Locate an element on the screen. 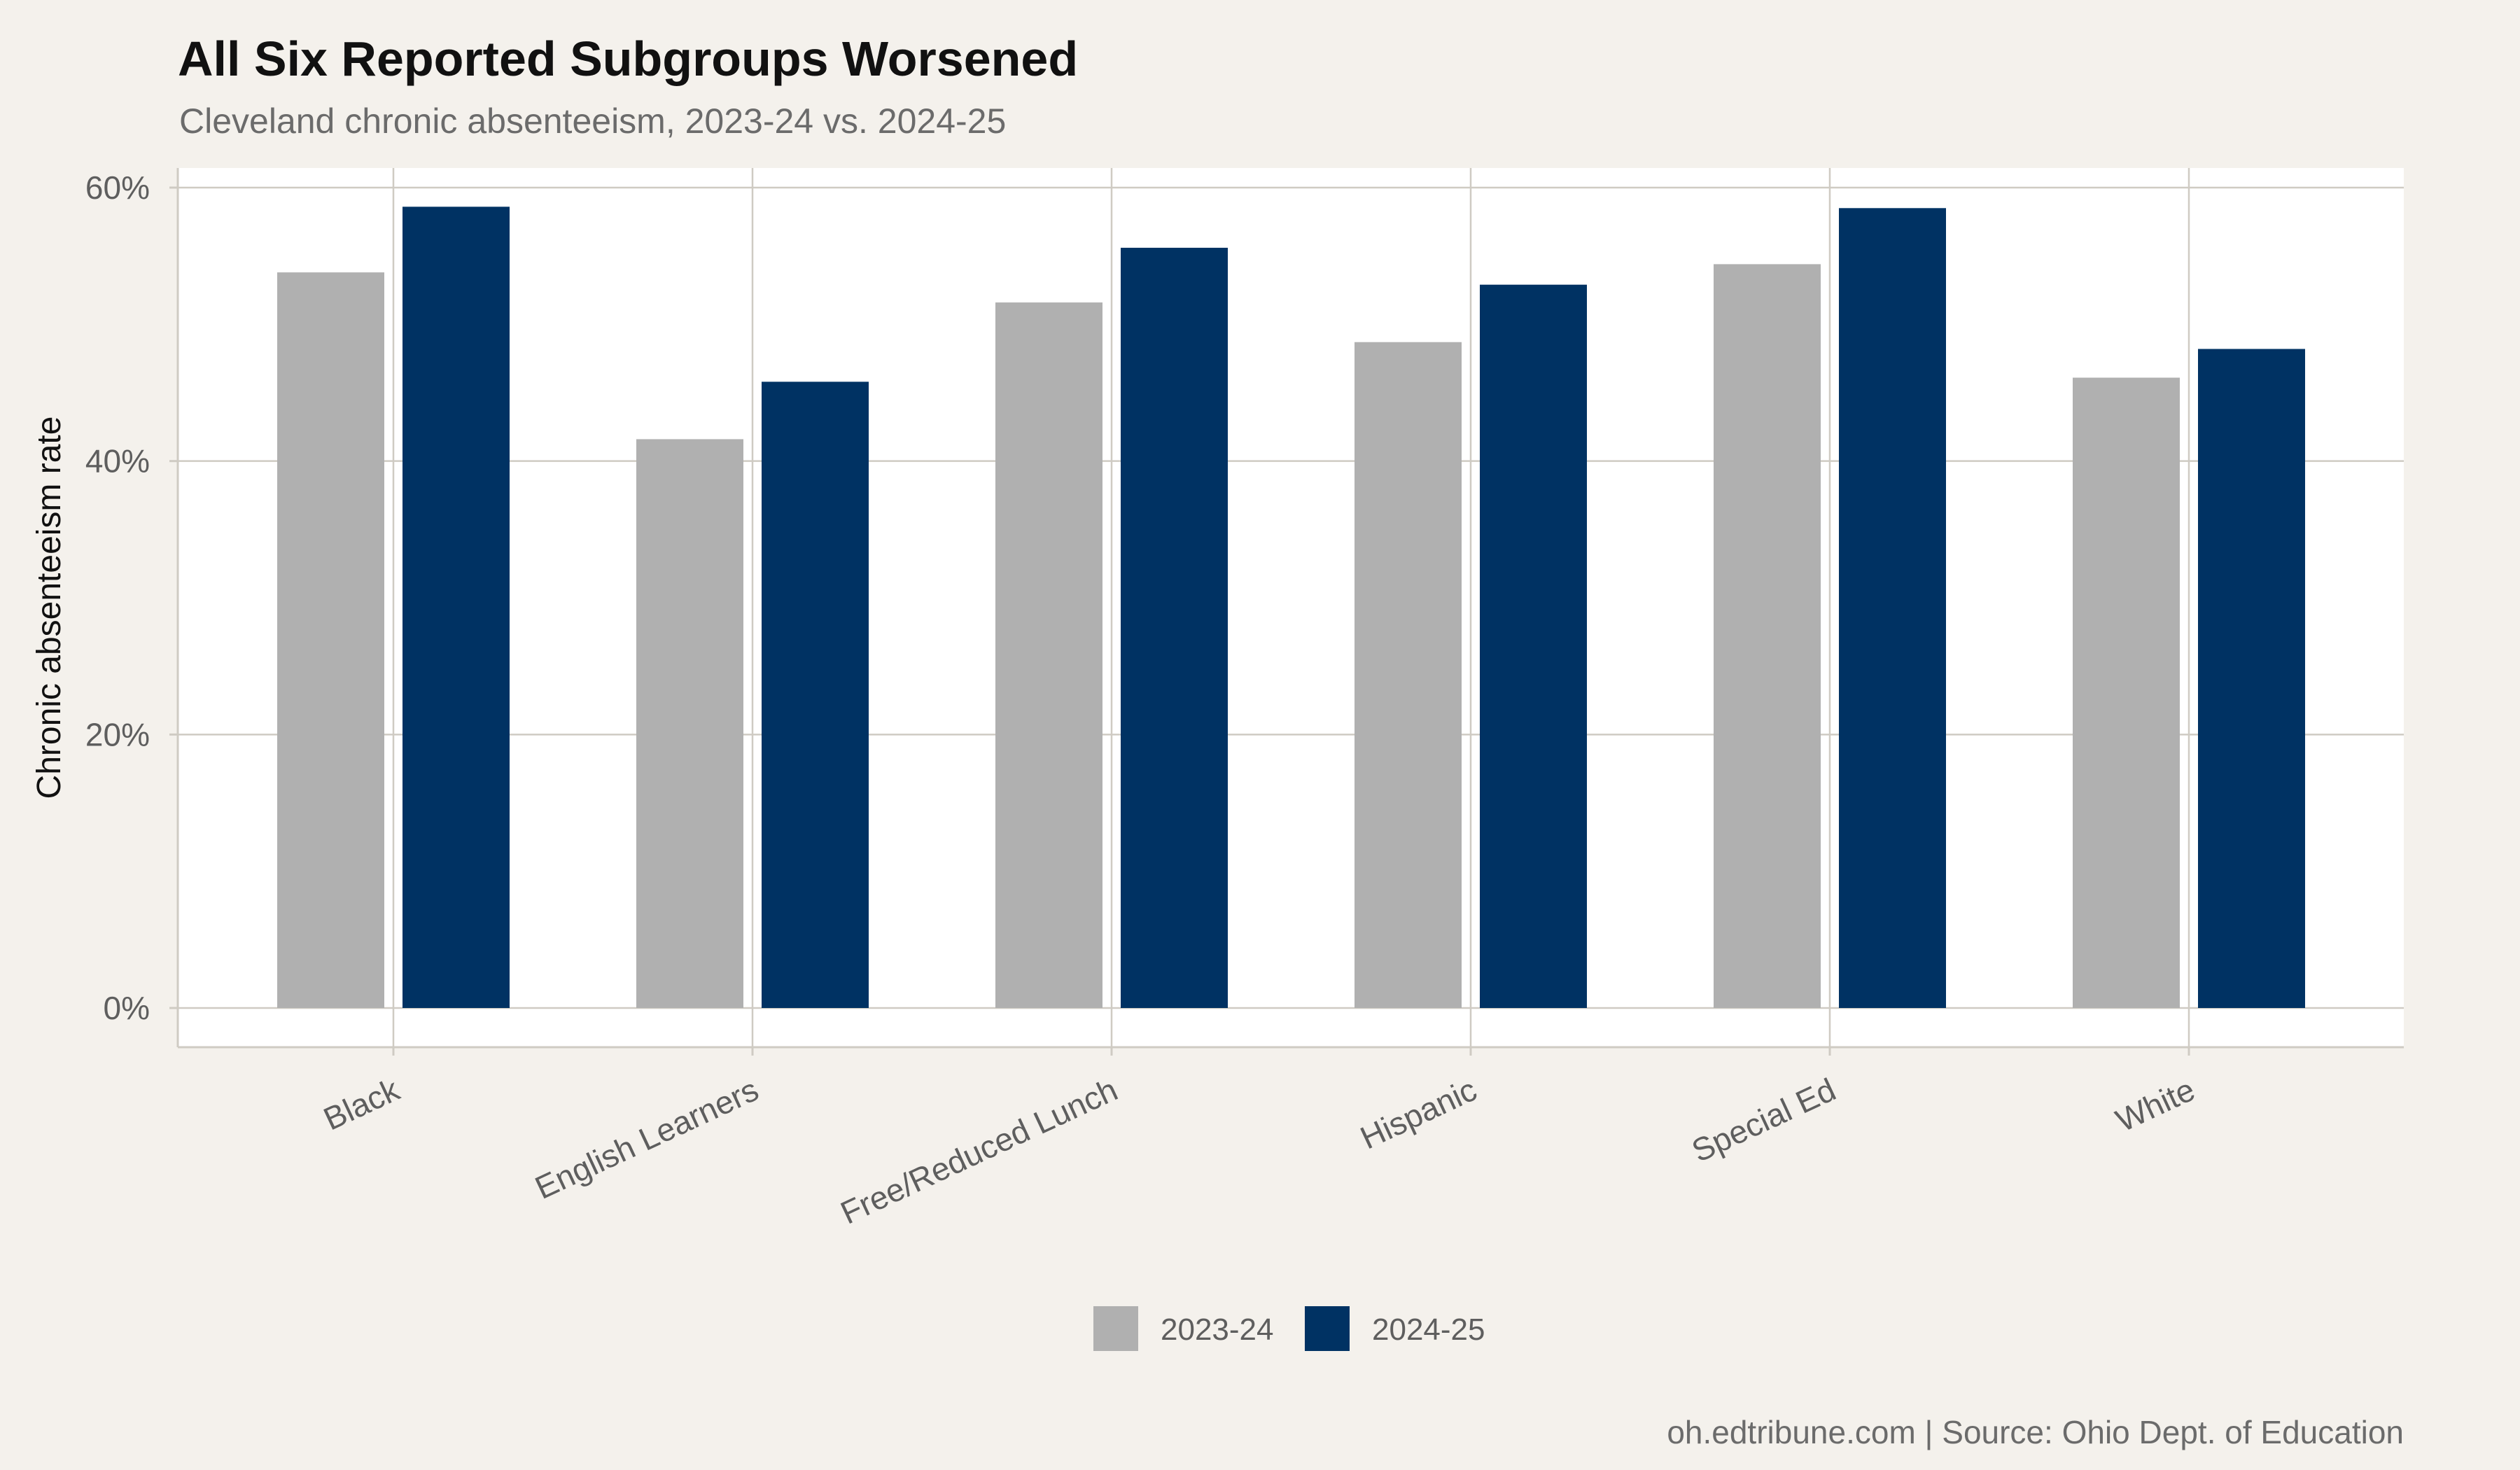 The width and height of the screenshot is (2520, 1470). y-tick-label: 60% is located at coordinates (117, 187).